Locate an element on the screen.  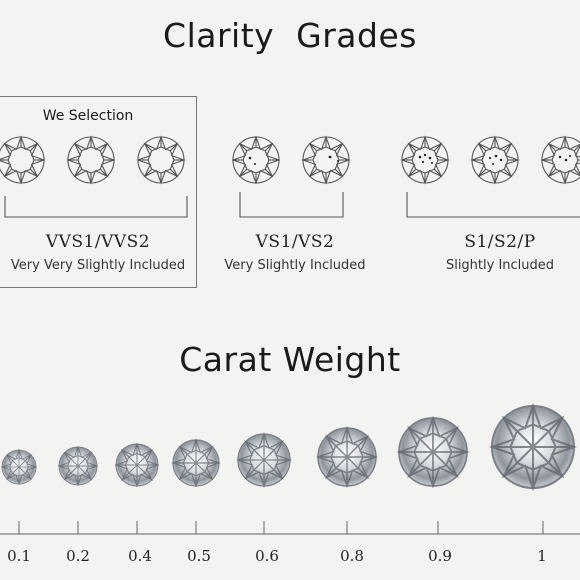
carat-label-1: 1 is located at coordinates (542, 556).